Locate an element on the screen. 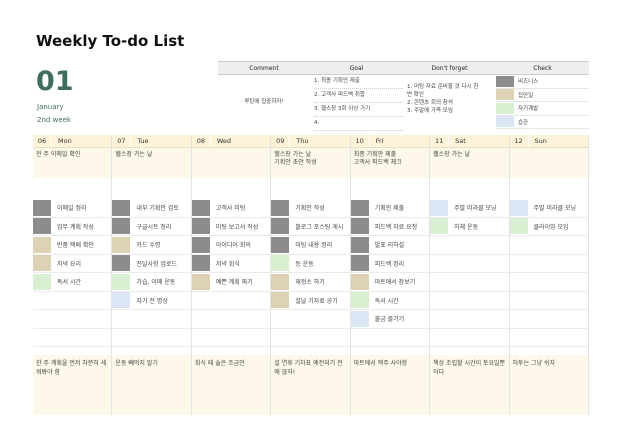 Image resolution: width=622 pixels, height=446 pixels. dont-forget-item: 3. 주말에 가족 모임 is located at coordinates (430, 111).